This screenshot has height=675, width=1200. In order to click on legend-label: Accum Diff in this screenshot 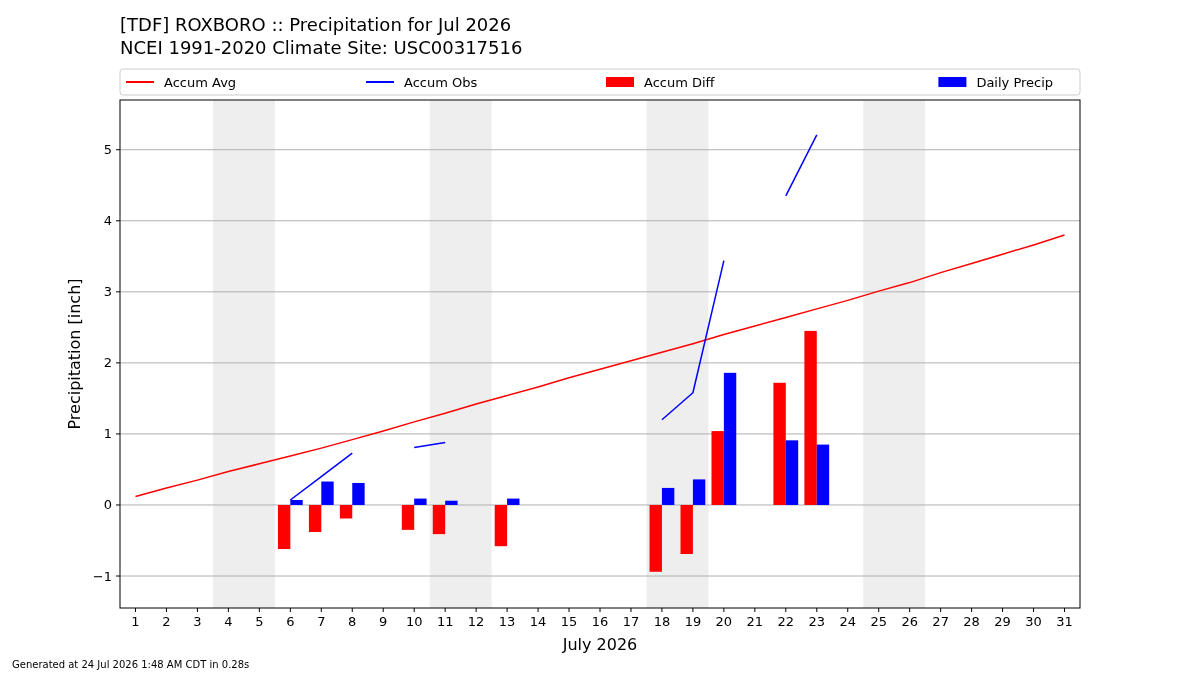, I will do `click(680, 82)`.